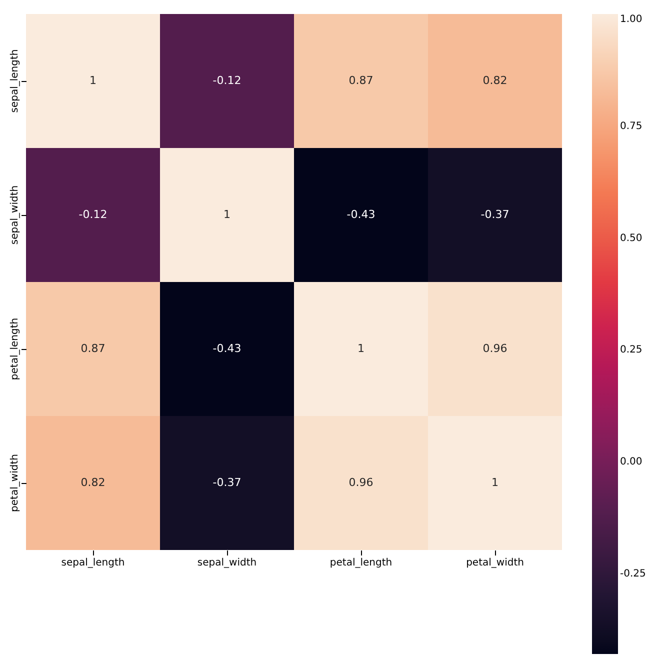 The height and width of the screenshot is (670, 671). I want to click on y-tick-label: petal_width, so click(15, 483).